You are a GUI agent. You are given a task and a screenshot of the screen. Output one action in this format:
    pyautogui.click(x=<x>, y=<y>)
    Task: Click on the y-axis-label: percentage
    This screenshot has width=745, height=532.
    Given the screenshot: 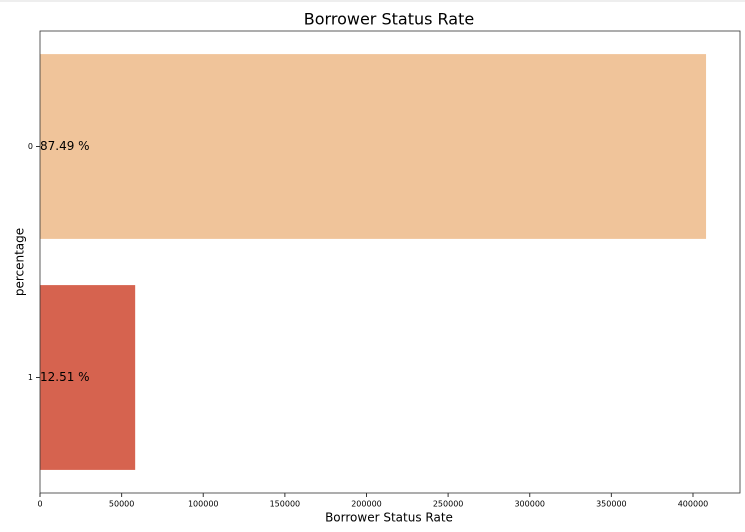 What is the action you would take?
    pyautogui.click(x=20, y=262)
    